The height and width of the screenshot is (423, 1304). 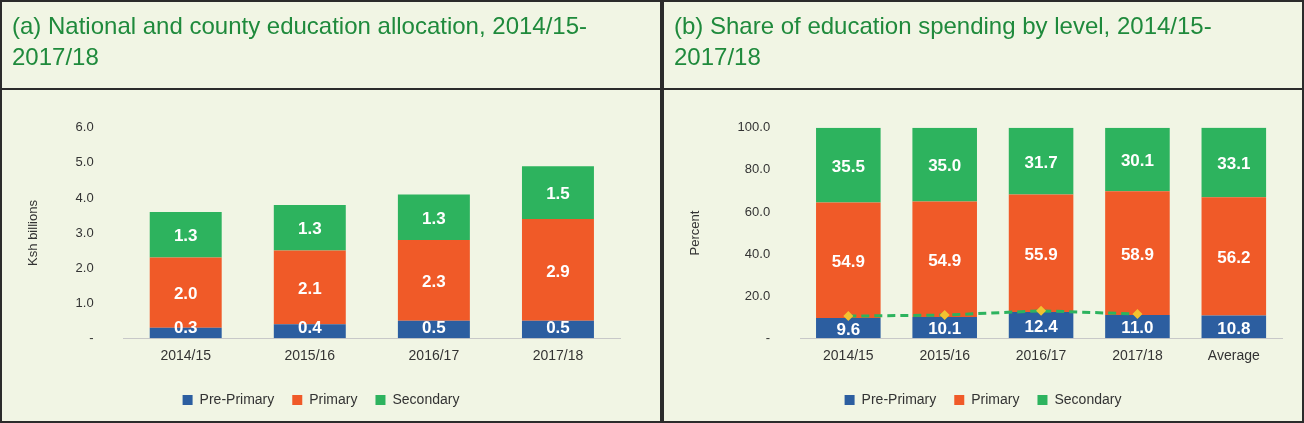 I want to click on data-label: 12.4, so click(x=1041, y=326).